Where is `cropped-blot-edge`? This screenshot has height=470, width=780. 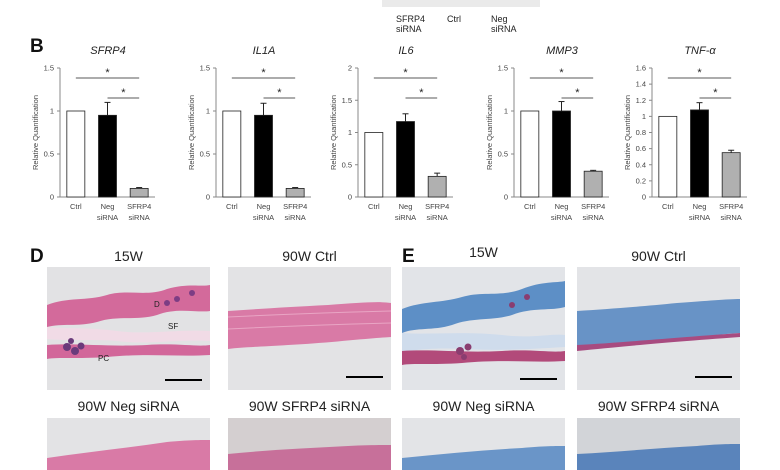
cropped-blot-edge is located at coordinates (461, 3).